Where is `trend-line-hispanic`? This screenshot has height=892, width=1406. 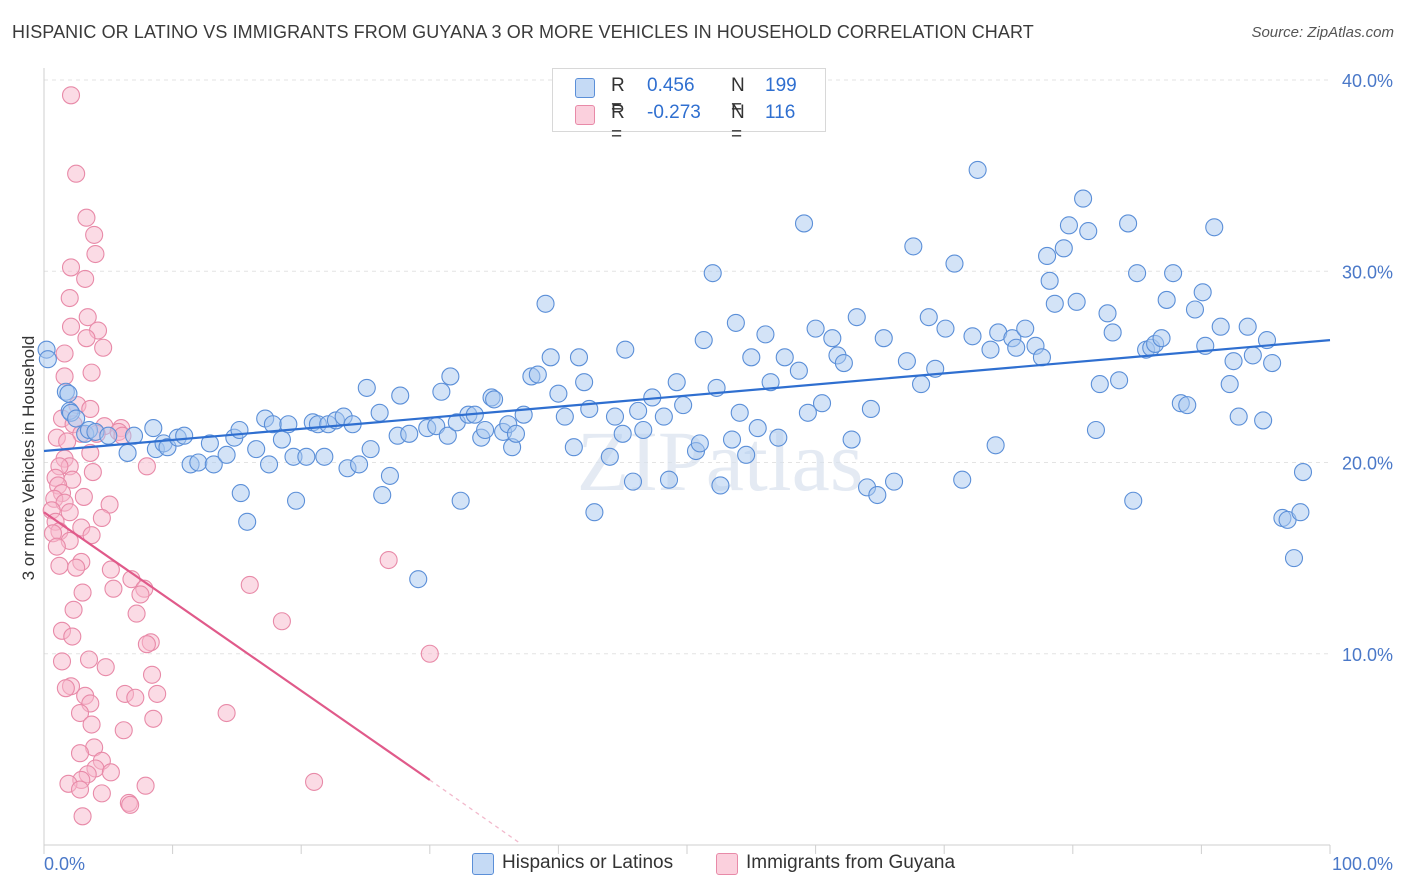
trend-line-hispanic is located at coordinates (687, 396).